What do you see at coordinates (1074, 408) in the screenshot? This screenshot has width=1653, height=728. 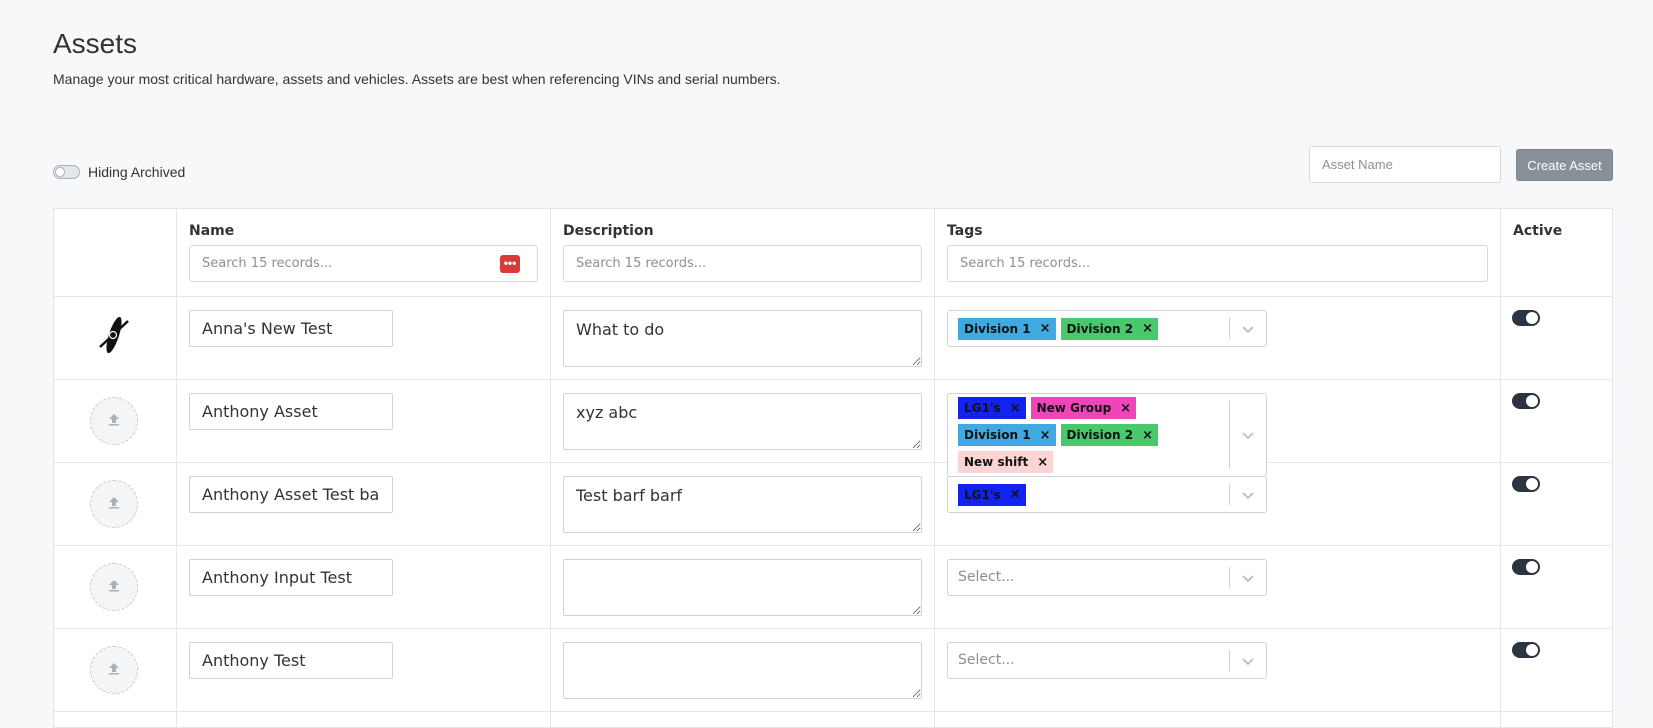 I see `tag-label: New Group` at bounding box center [1074, 408].